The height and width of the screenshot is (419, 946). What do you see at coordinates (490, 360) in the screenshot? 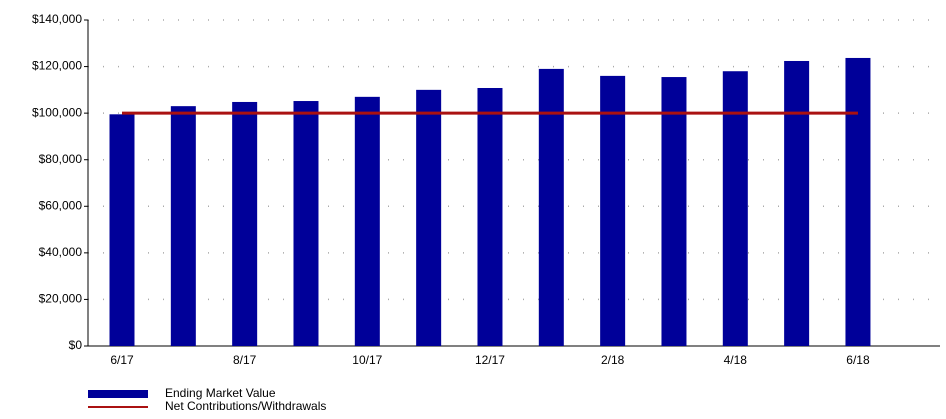
I see `x-tick-label: 12/17` at bounding box center [490, 360].